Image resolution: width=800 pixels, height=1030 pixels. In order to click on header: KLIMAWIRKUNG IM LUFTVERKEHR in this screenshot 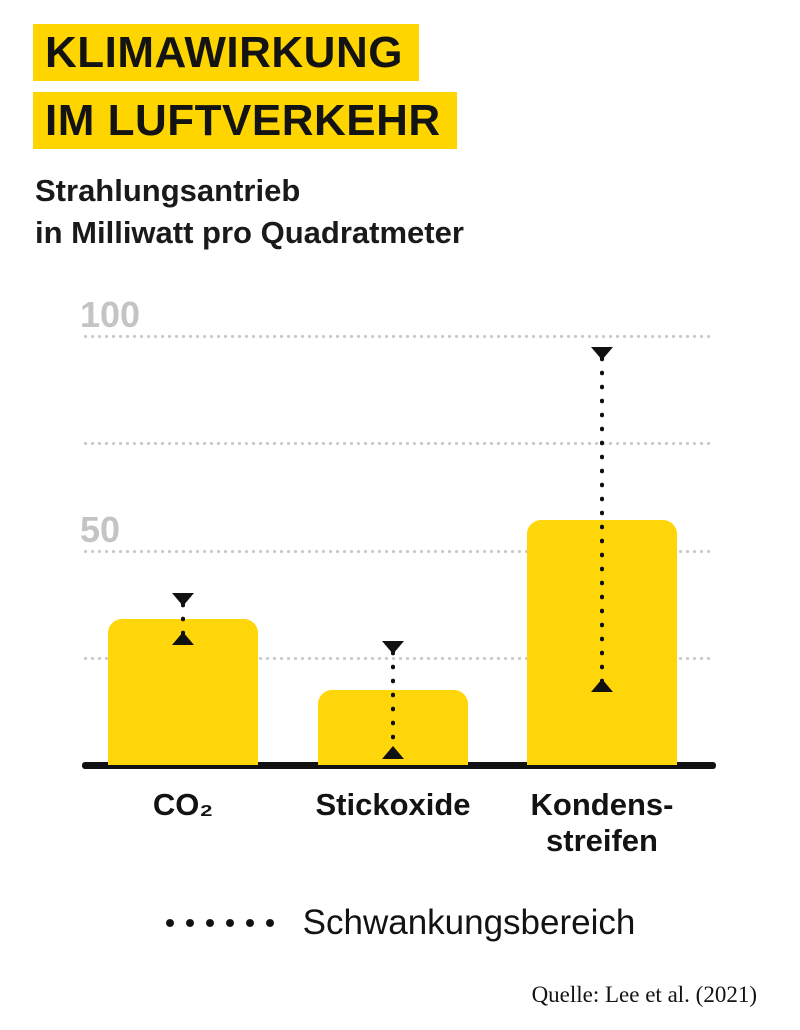, I will do `click(245, 92)`.